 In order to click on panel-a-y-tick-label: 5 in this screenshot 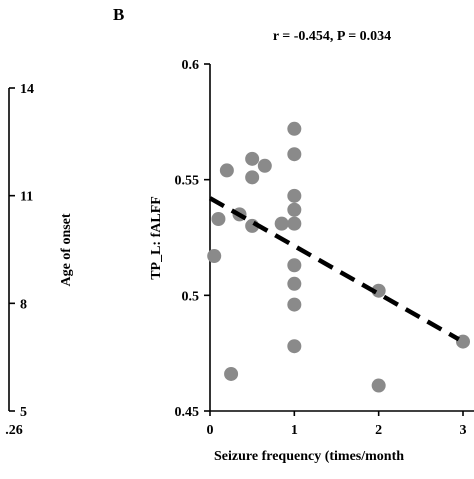, I will do `click(23, 412)`.